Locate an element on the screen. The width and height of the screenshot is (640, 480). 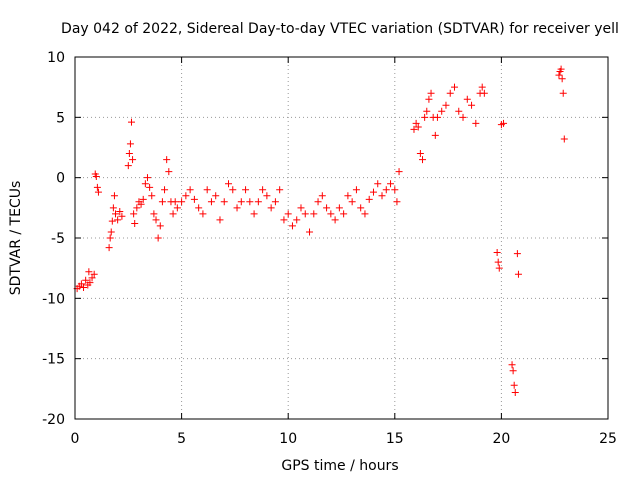
y-tick-label: 5 is located at coordinates (60, 118).